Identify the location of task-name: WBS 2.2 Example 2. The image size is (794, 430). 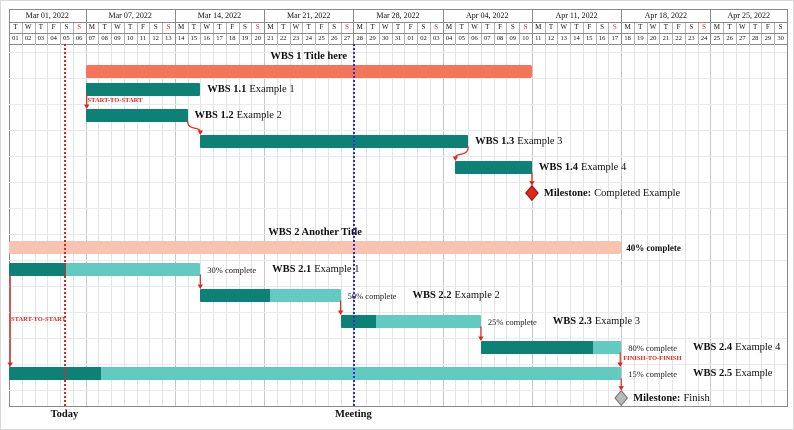
(456, 295).